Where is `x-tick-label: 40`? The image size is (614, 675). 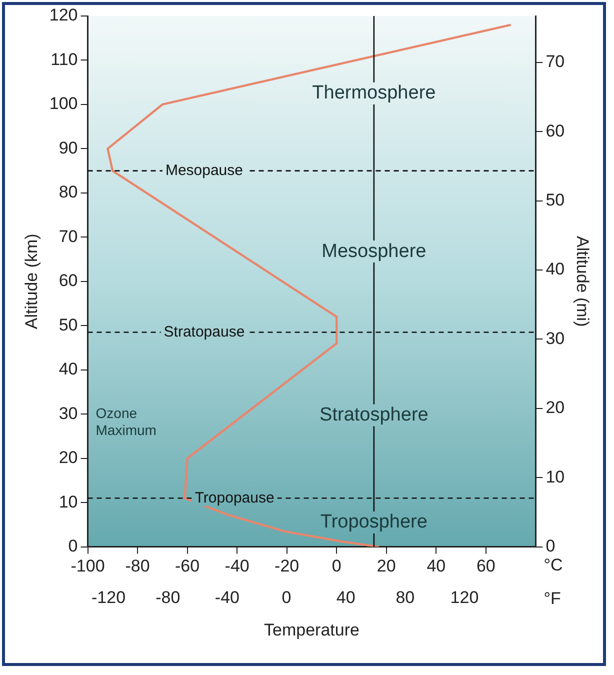
x-tick-label: 40 is located at coordinates (436, 566).